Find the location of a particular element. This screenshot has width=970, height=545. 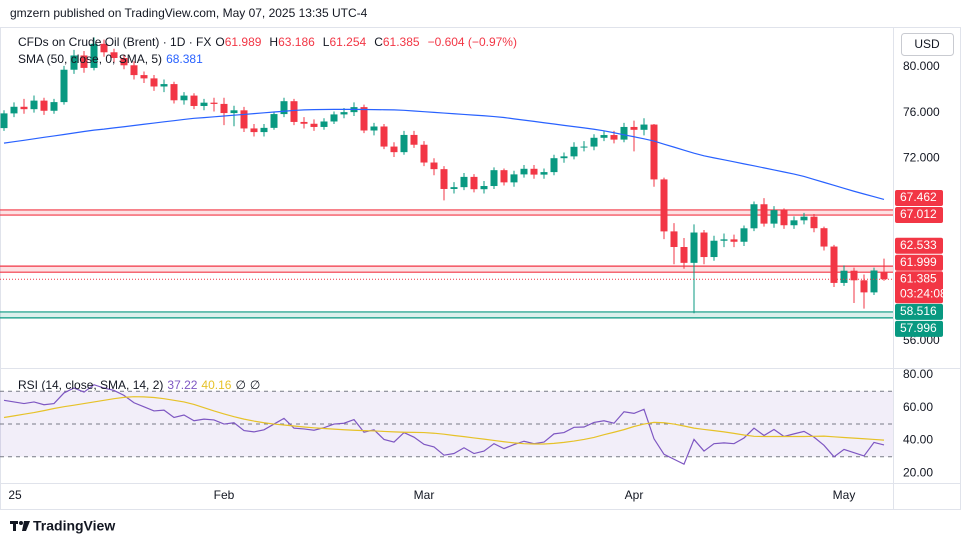

ohlc-item: L61.254 is located at coordinates (346, 42).